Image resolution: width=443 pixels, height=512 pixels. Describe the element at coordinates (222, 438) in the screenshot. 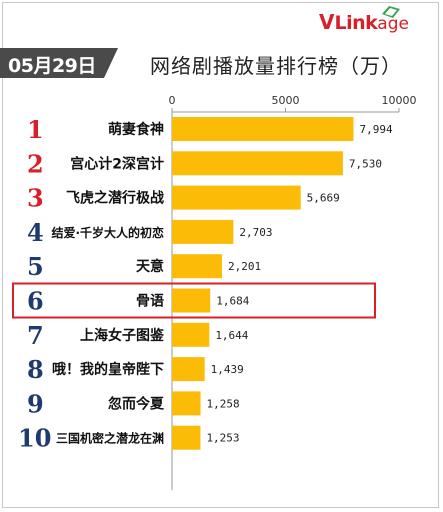

I see `value-label: 1,253` at that location.